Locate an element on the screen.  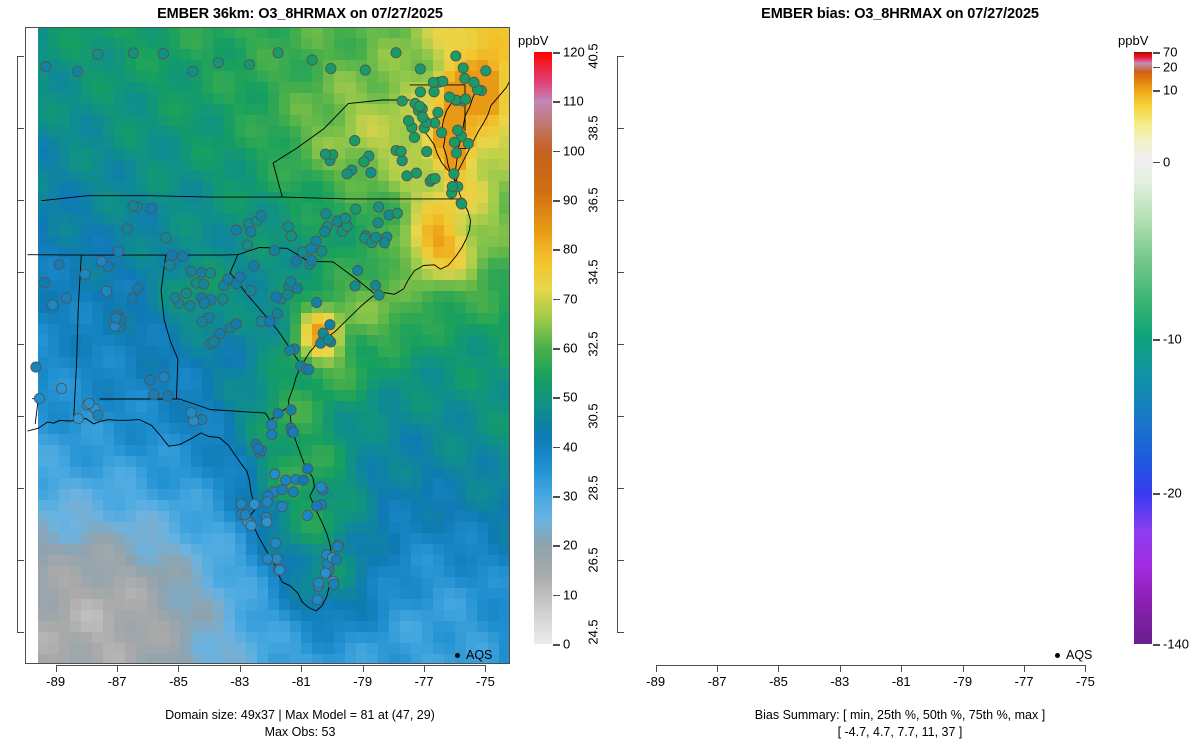
map-boundary-path is located at coordinates (372, 198).